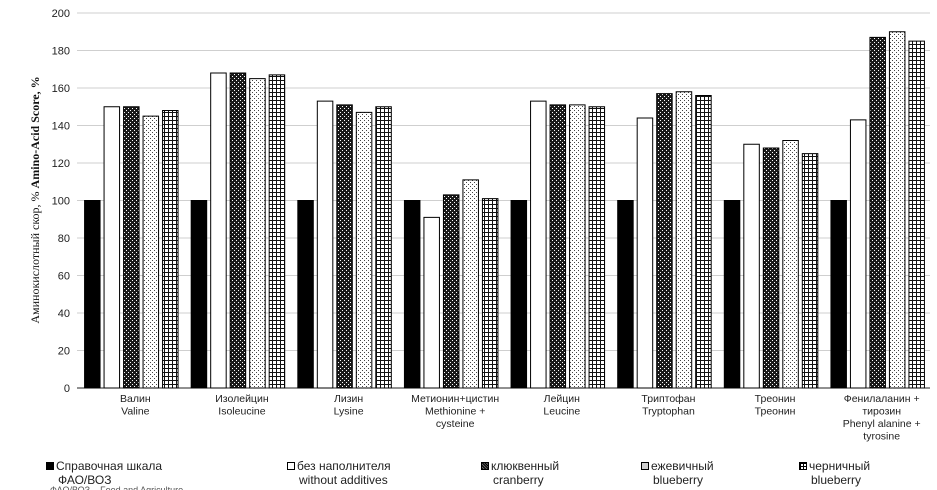  Describe the element at coordinates (135, 399) in the screenshot. I see `category-label: Валин` at that location.